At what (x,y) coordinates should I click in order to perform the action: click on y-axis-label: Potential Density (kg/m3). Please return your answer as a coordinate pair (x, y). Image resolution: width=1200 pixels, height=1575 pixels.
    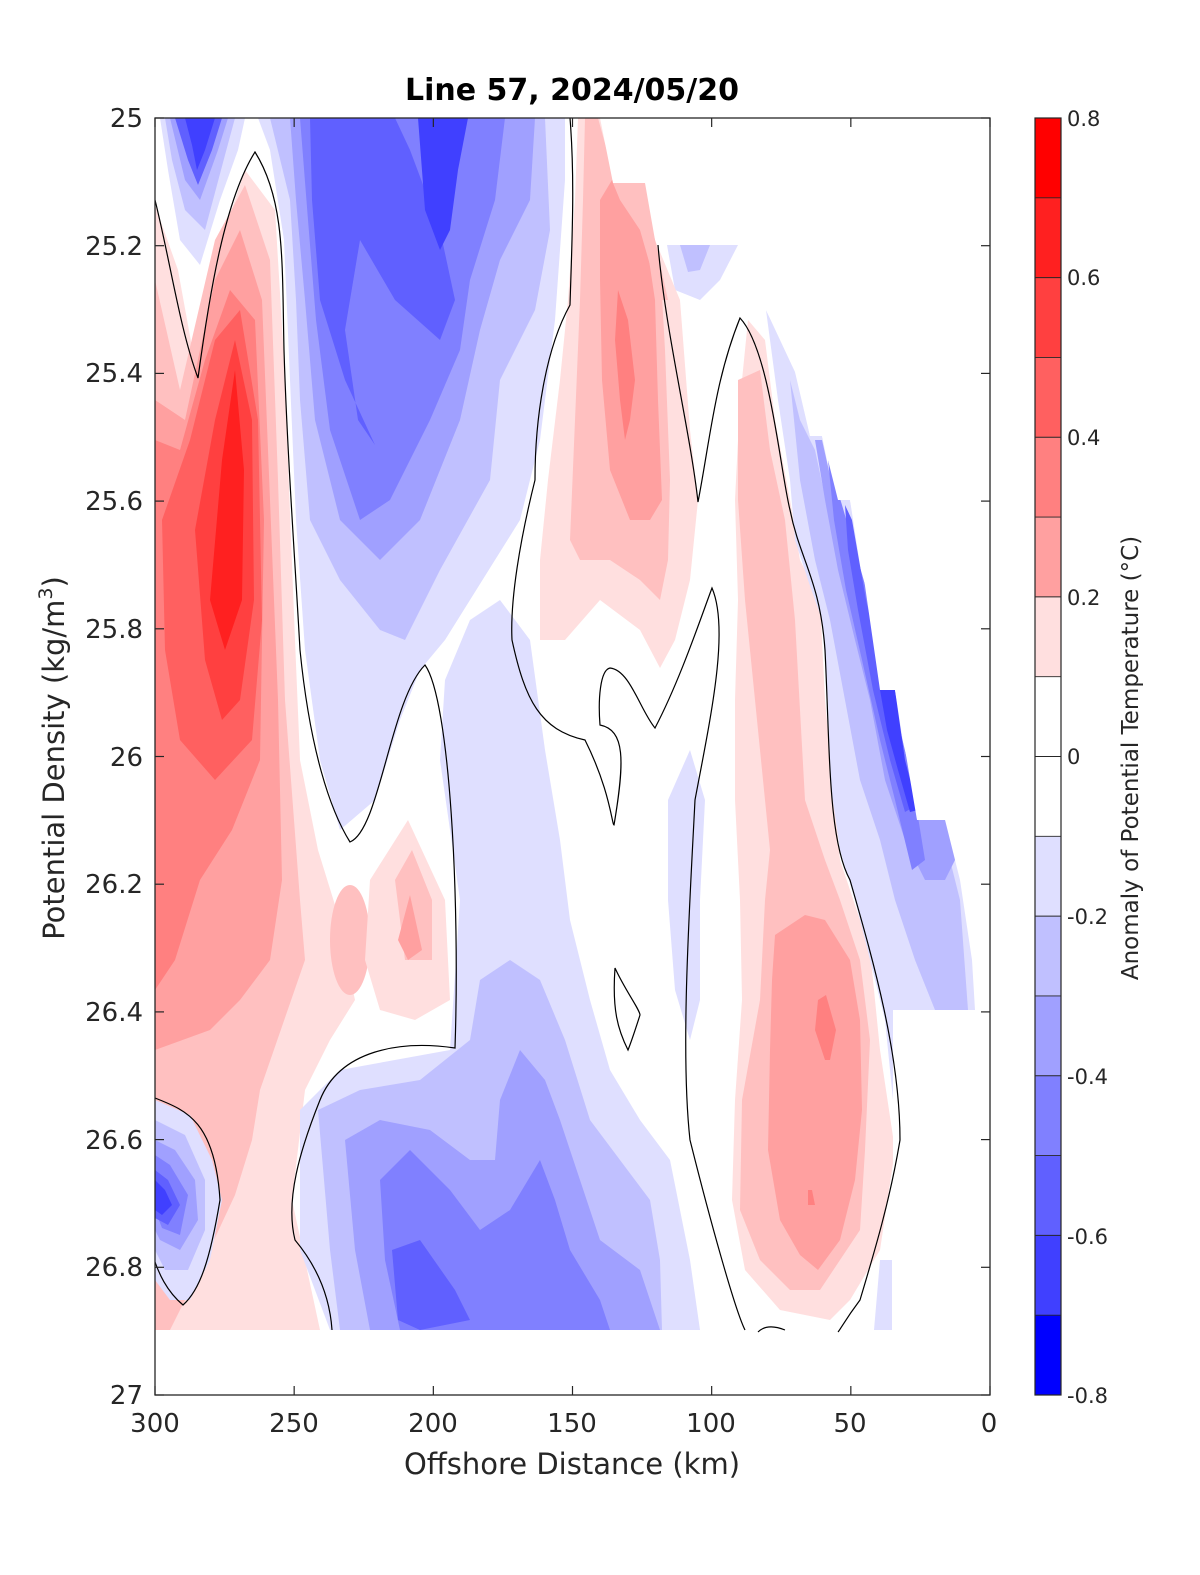
    Looking at the image, I should click on (53, 758).